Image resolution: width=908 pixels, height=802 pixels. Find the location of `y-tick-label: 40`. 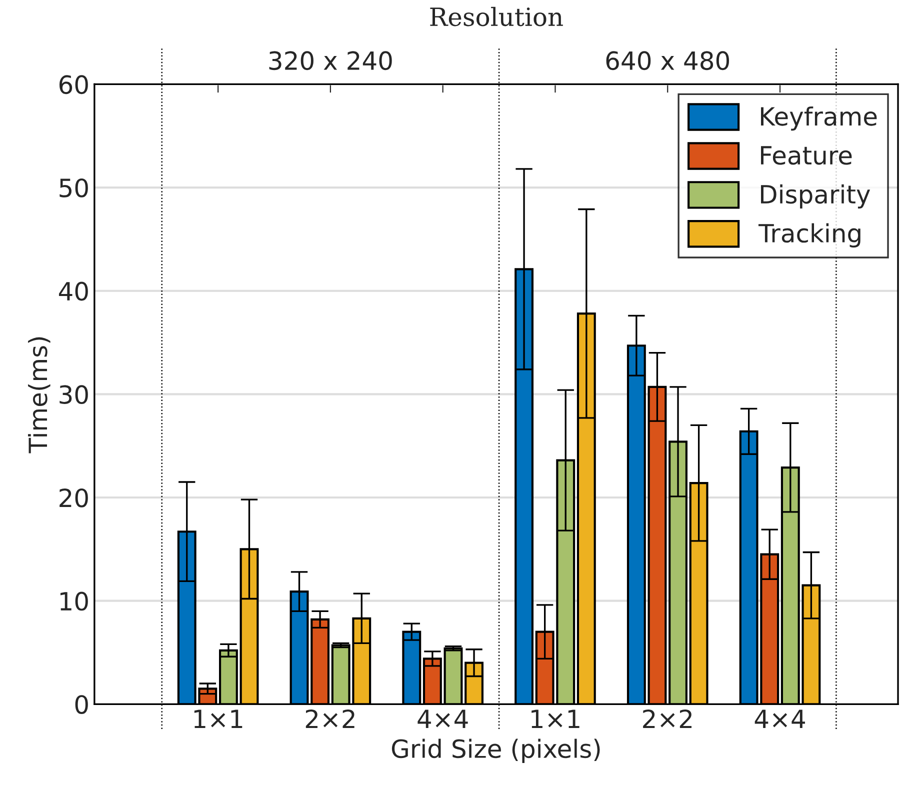

y-tick-label: 40 is located at coordinates (73, 291).